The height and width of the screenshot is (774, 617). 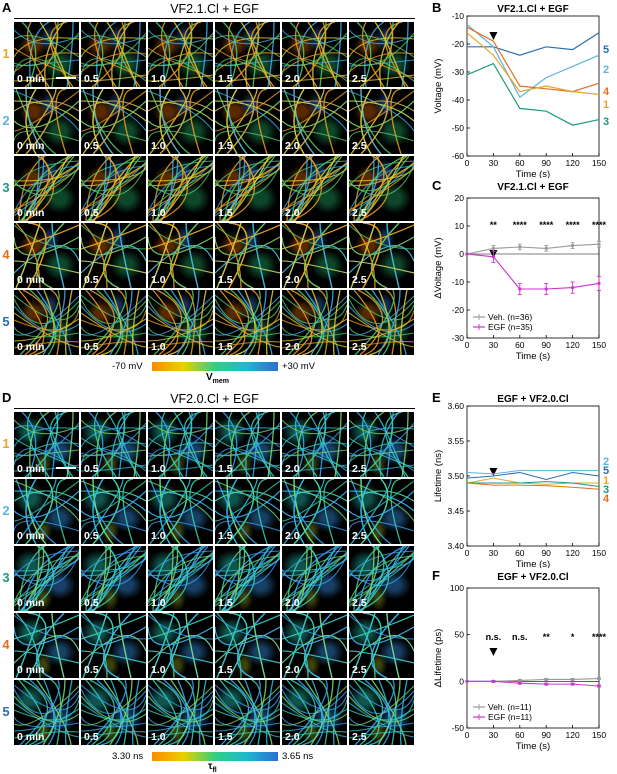 I want to click on micrograph-tile-d: 0 min, so click(x=46, y=444).